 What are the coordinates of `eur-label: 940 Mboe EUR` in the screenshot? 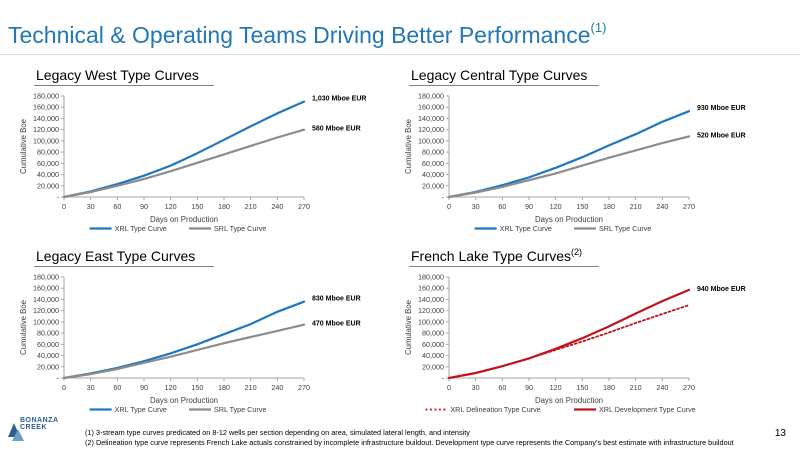 It's located at (721, 289).